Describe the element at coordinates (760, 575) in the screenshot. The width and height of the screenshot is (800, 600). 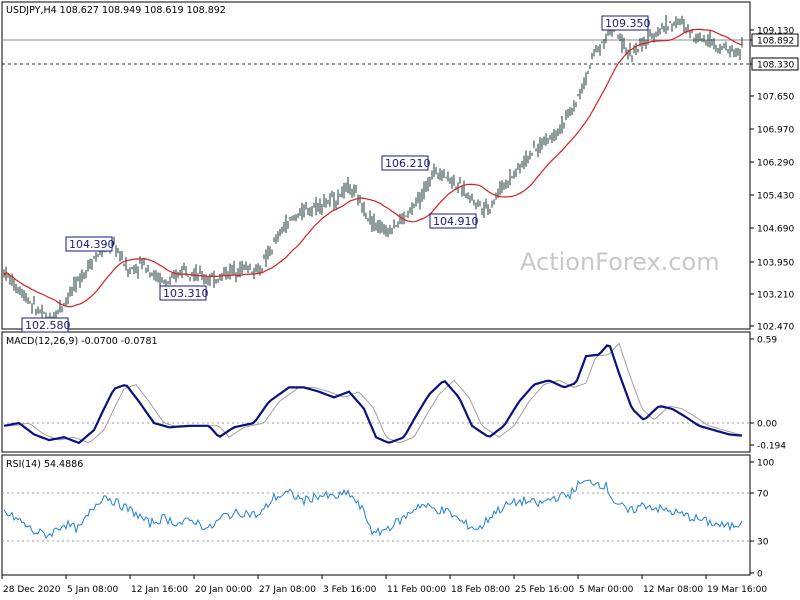
I see `rsi-tick-label: 0` at that location.